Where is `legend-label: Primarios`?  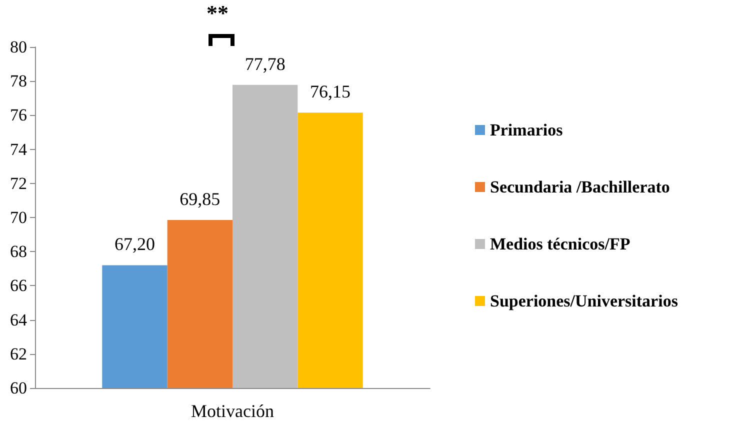
legend-label: Primarios is located at coordinates (527, 130).